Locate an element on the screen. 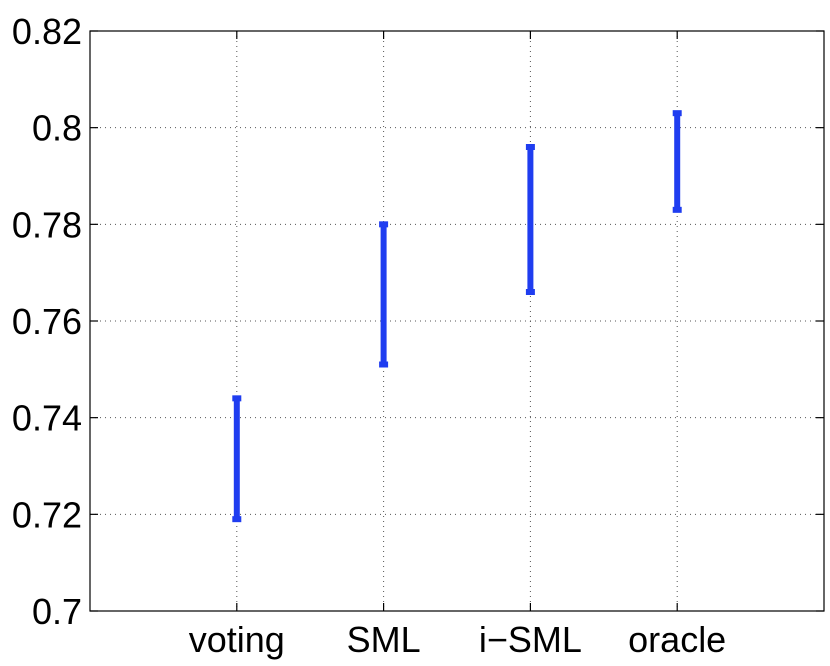  y-tick-label: 0.82 is located at coordinates (47, 31).